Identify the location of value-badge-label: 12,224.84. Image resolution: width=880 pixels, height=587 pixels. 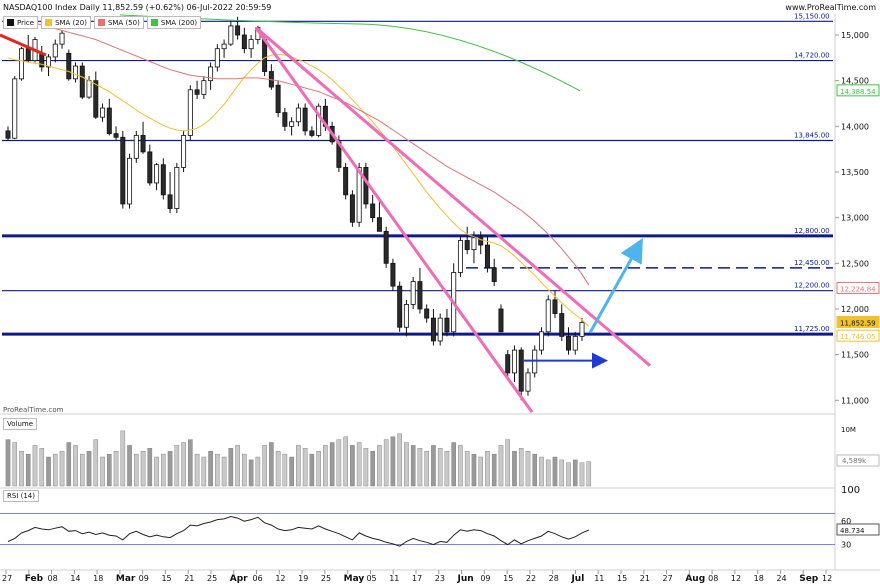
(858, 289).